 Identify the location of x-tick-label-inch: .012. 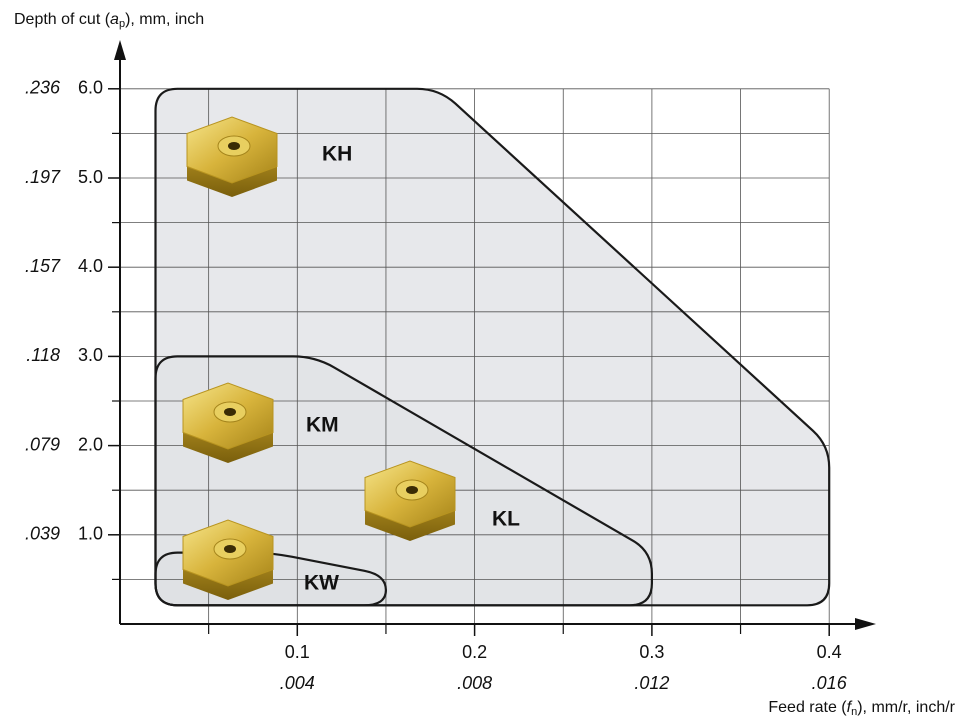
(651, 683).